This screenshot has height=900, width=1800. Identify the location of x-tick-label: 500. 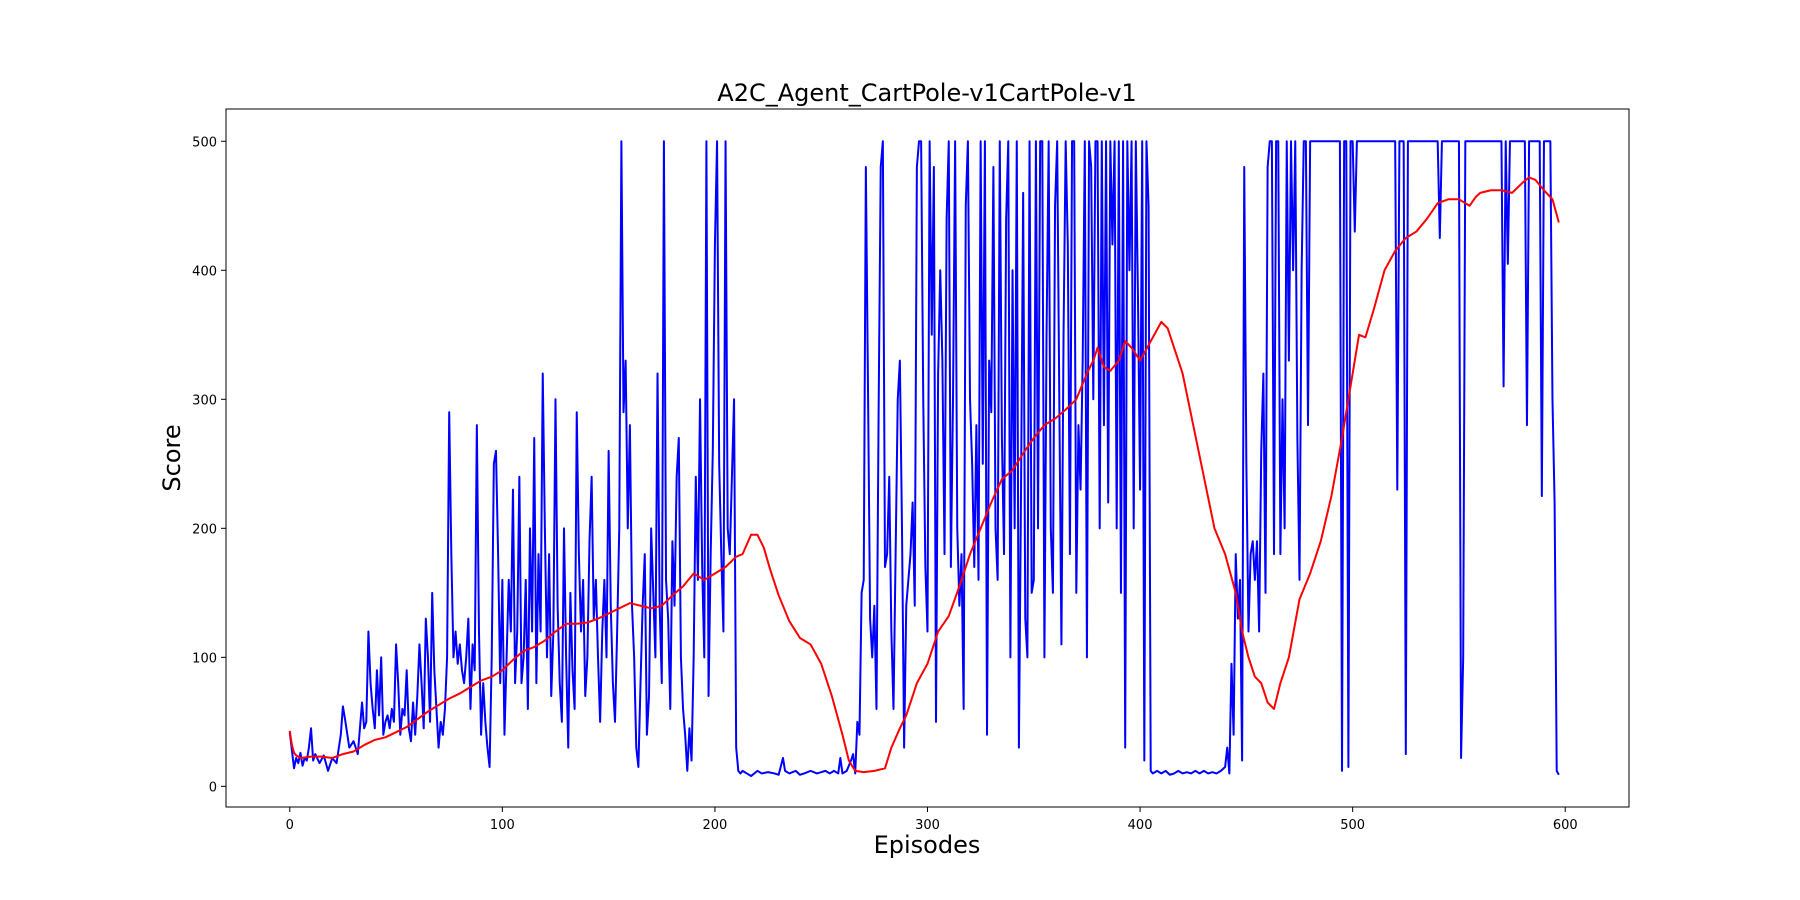
(1352, 825).